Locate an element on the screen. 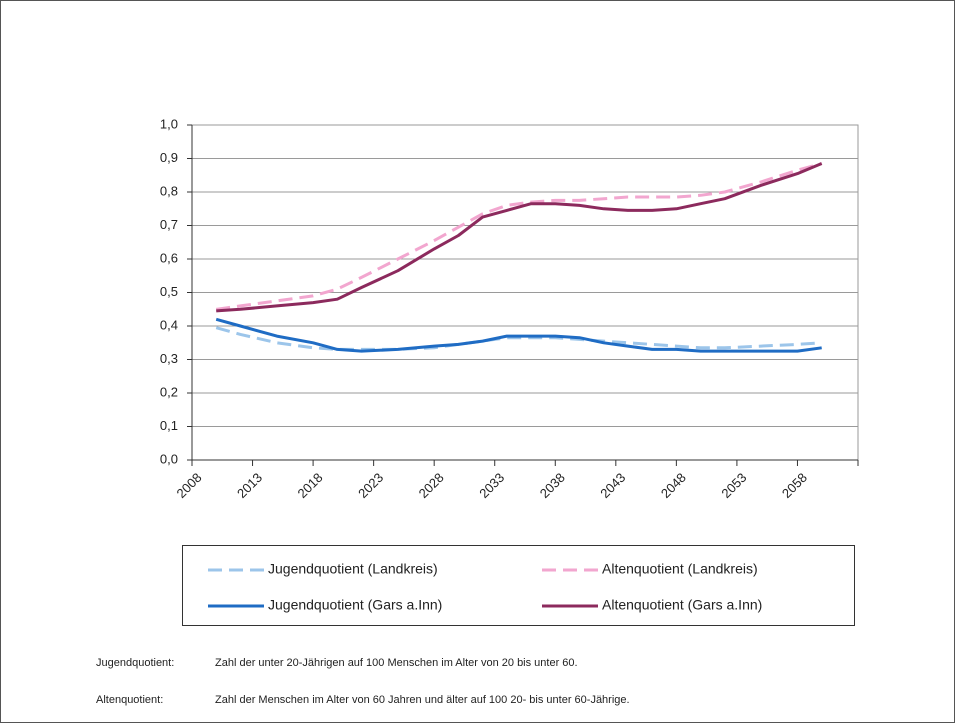  y-tick-label: 0,3 is located at coordinates (169, 358).